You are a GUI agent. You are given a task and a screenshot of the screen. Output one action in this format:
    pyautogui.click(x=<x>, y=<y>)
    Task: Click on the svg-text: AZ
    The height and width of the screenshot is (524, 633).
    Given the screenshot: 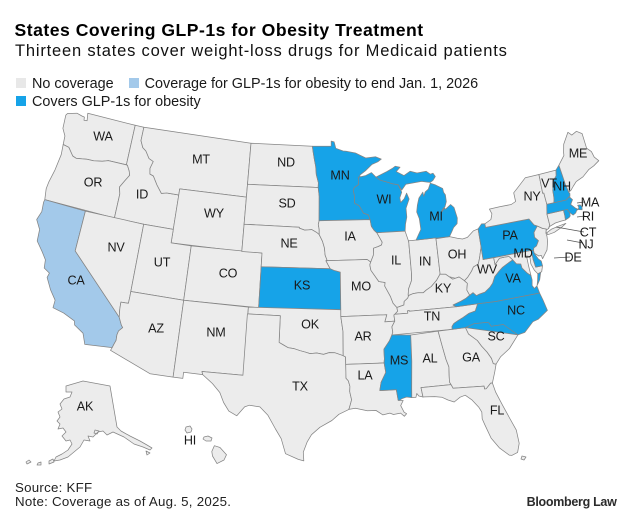 What is the action you would take?
    pyautogui.click(x=156, y=329)
    